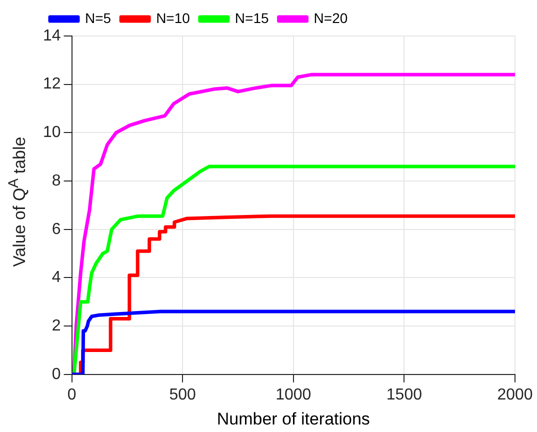  I want to click on legend-label: N=15, so click(252, 18).